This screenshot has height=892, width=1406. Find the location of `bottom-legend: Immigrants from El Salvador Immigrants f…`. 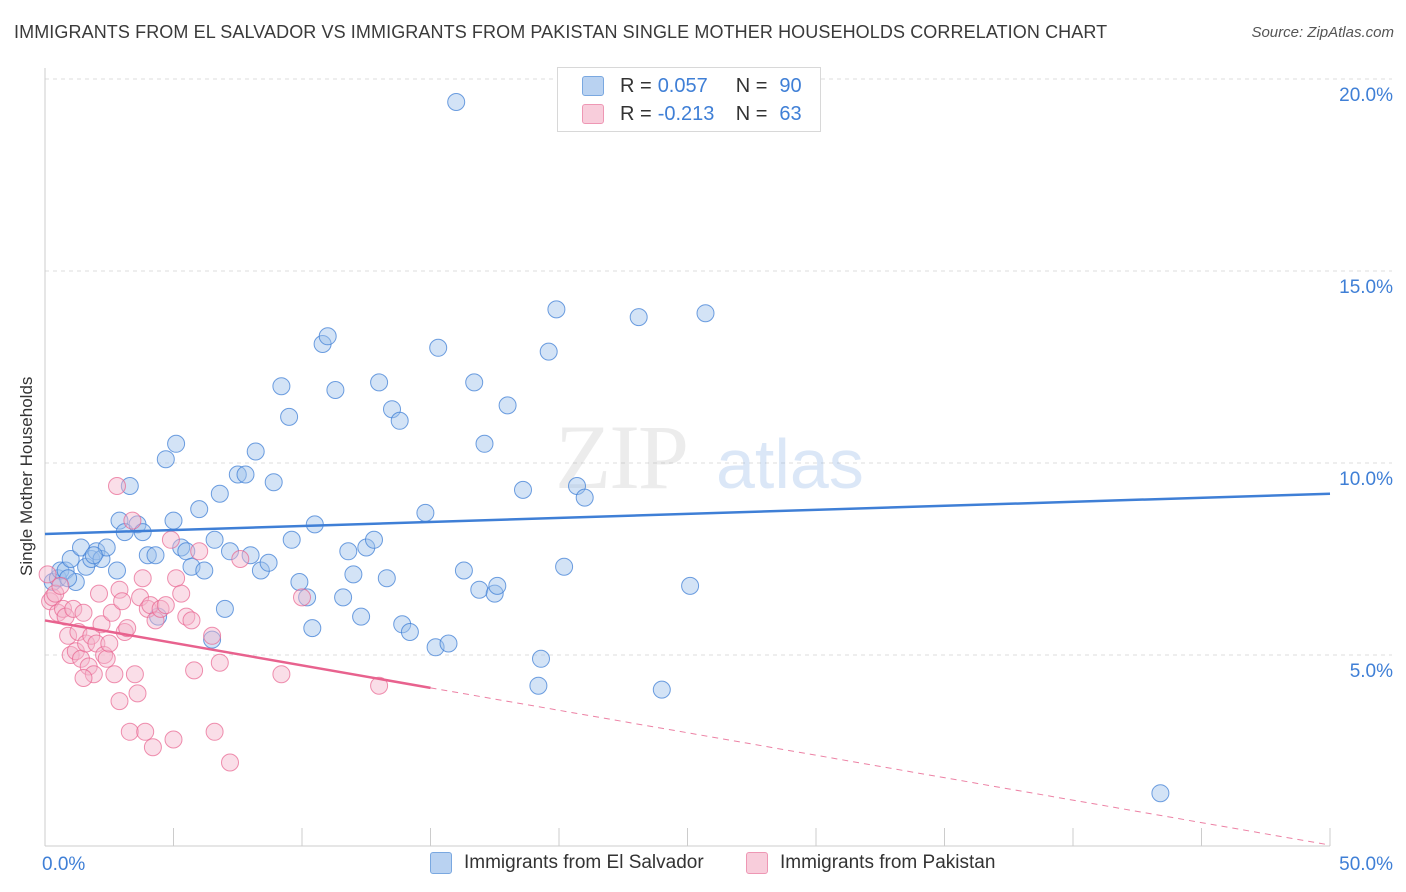

bottom-legend: Immigrants from El Salvador Immigrants f… is located at coordinates (703, 864).